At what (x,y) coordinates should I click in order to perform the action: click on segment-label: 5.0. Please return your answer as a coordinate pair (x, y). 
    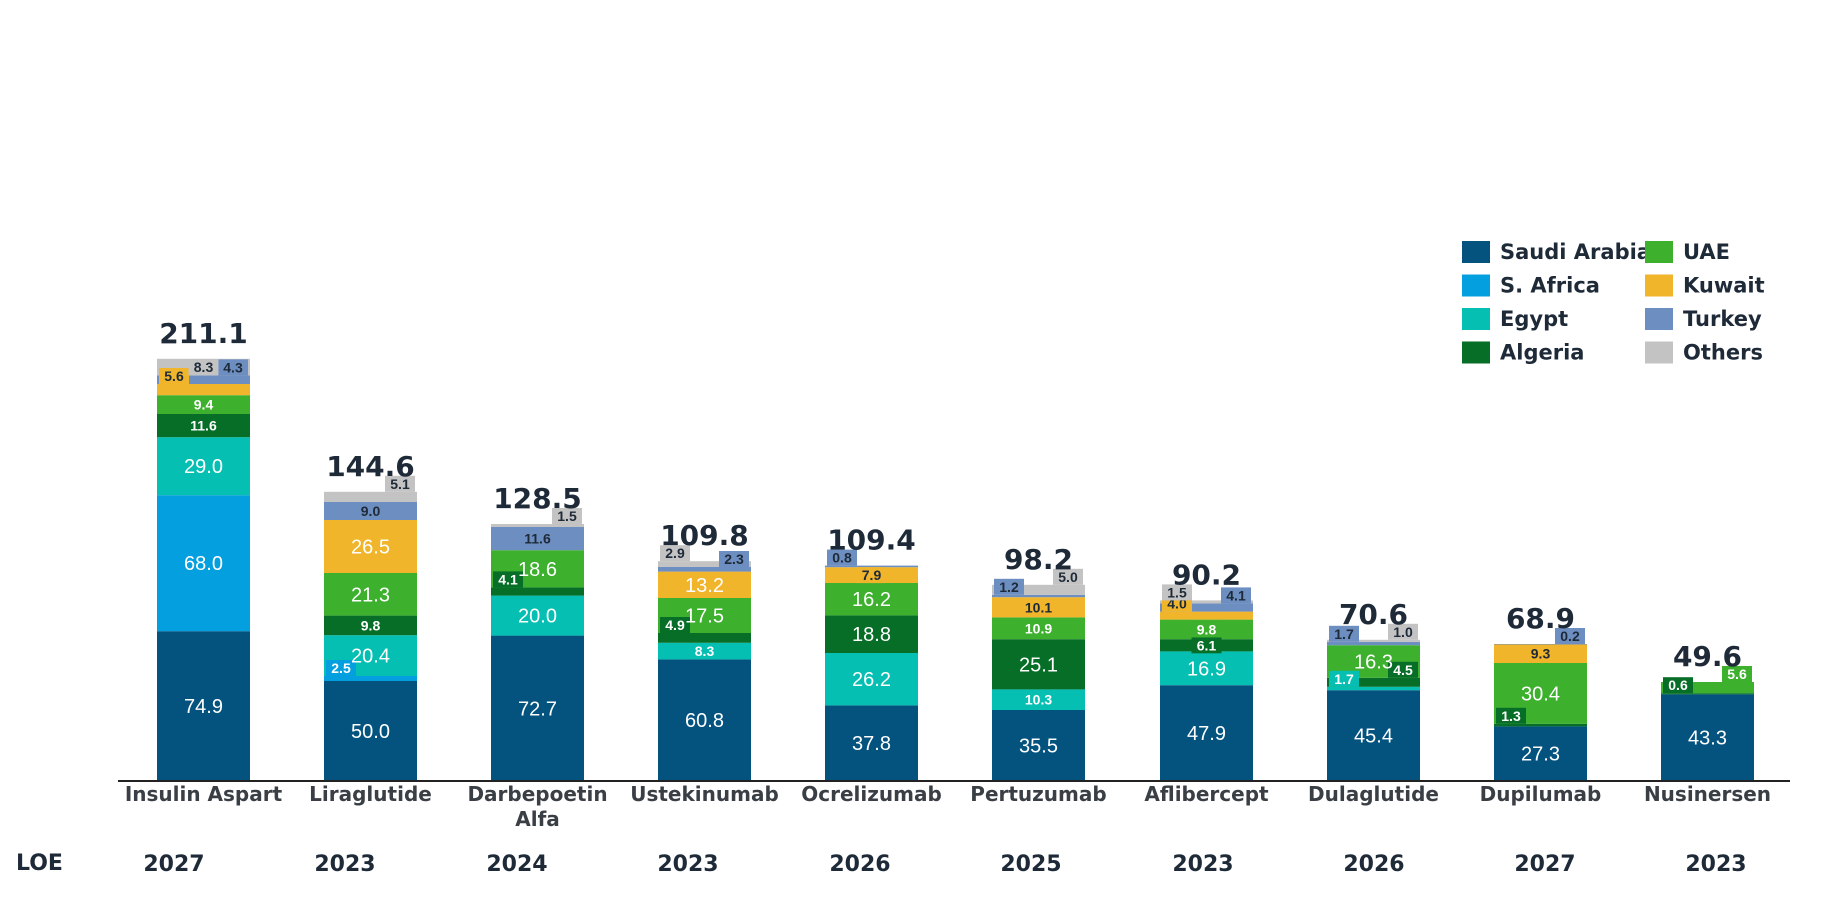
    Looking at the image, I should click on (1068, 577).